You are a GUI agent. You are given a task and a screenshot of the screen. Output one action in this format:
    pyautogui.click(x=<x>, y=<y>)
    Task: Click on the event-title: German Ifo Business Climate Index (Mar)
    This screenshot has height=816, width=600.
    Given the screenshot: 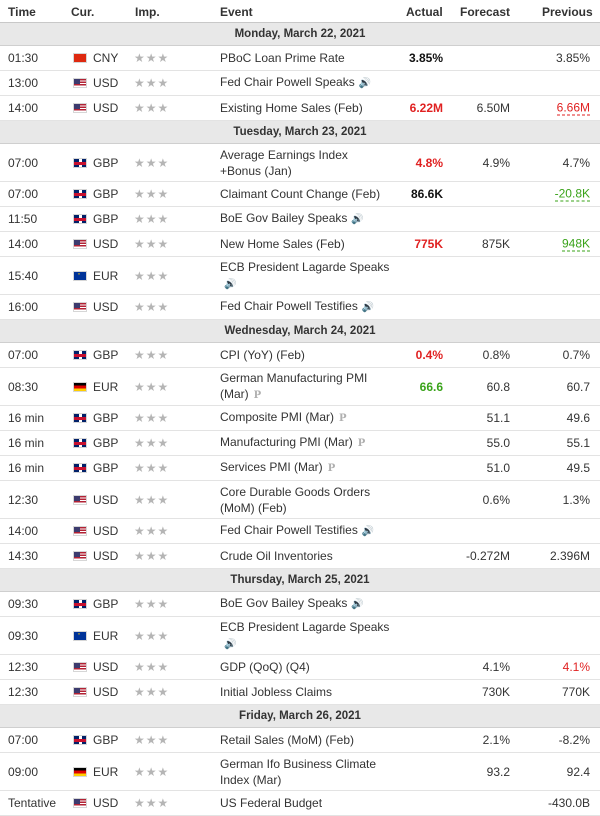 What is the action you would take?
    pyautogui.click(x=298, y=771)
    